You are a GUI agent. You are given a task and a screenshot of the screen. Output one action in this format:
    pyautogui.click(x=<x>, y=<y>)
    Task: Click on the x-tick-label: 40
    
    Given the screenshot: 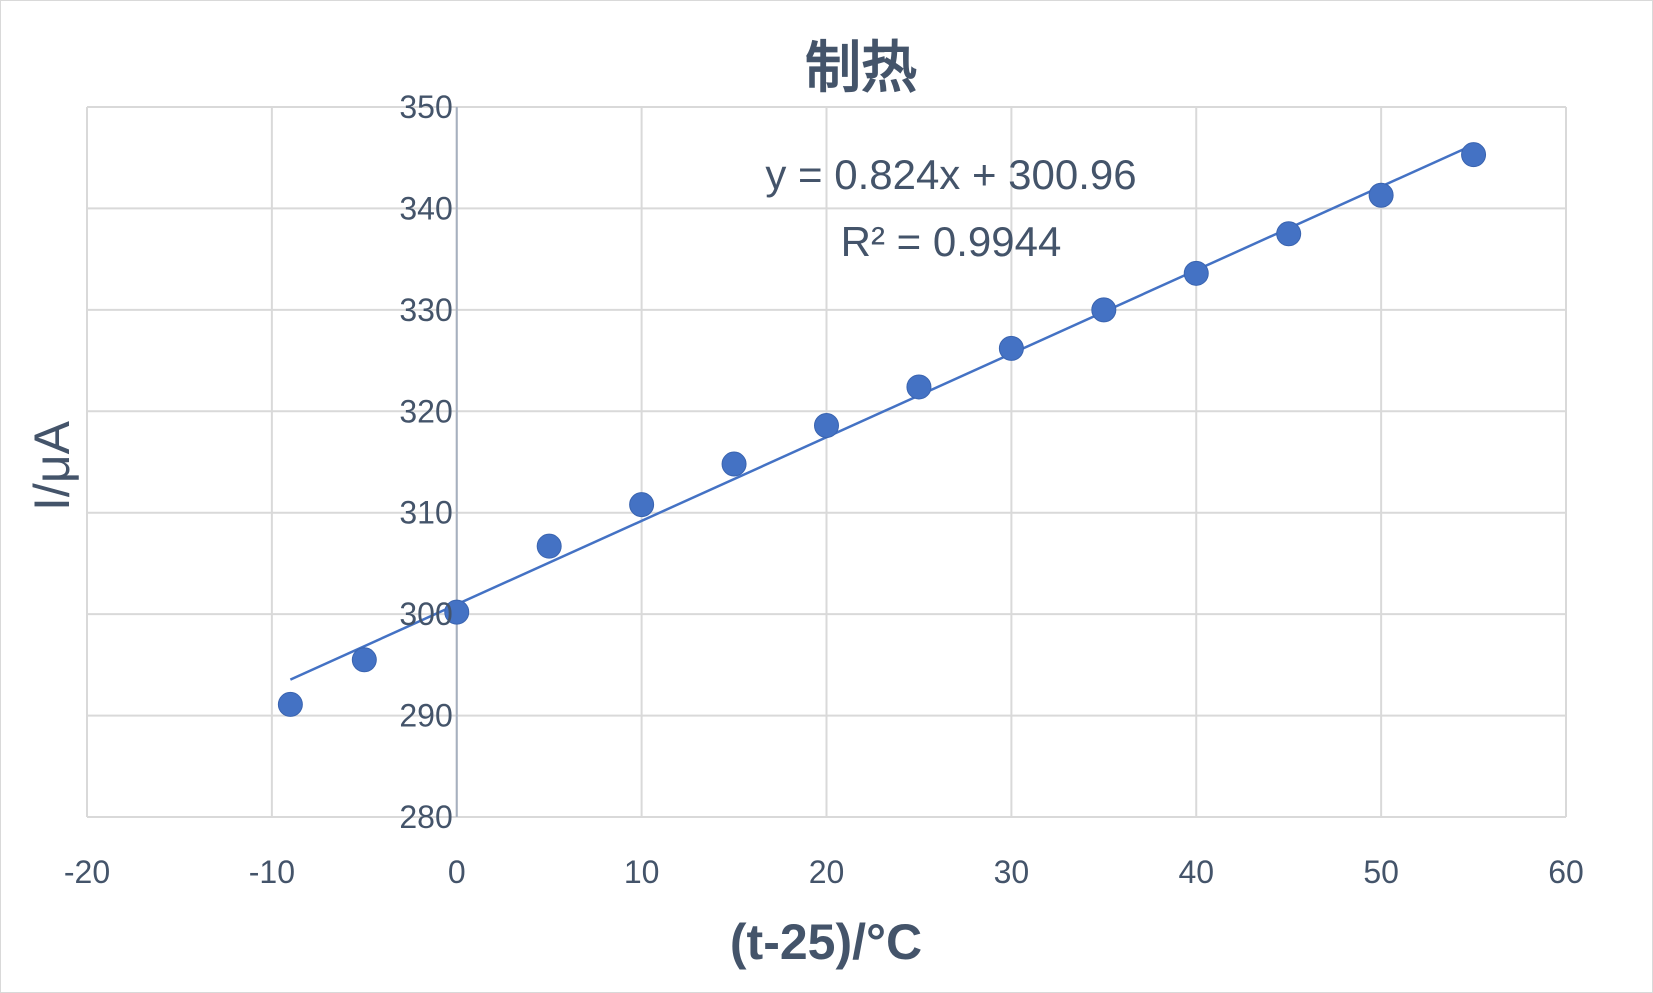 What is the action you would take?
    pyautogui.click(x=1196, y=872)
    